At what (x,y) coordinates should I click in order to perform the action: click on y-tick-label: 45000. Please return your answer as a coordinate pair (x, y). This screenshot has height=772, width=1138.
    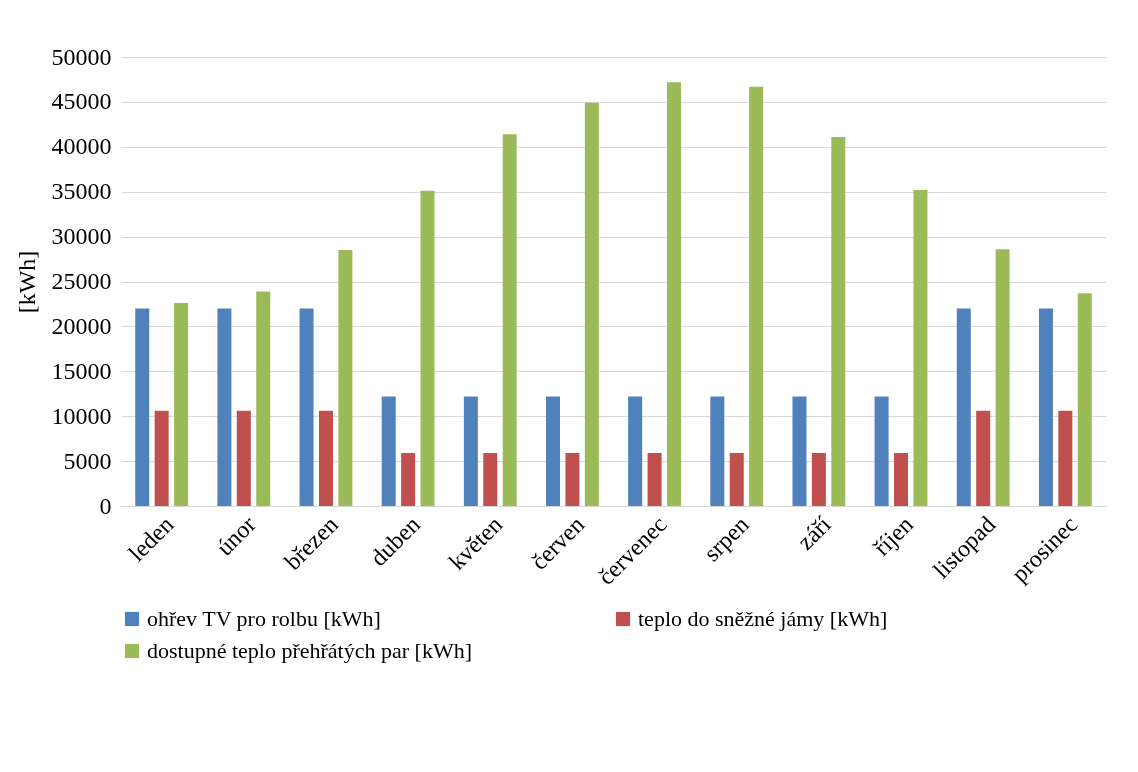
    Looking at the image, I should click on (81, 101).